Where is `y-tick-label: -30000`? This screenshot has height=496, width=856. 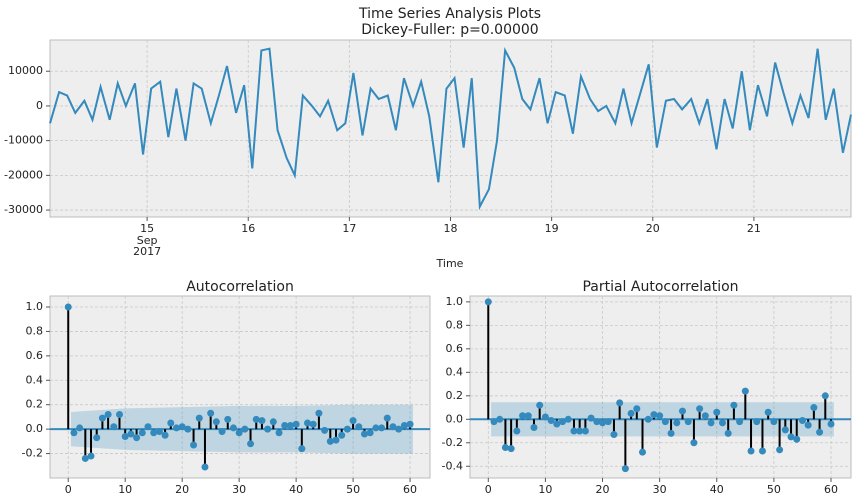
y-tick-label: -30000 is located at coordinates (23, 209).